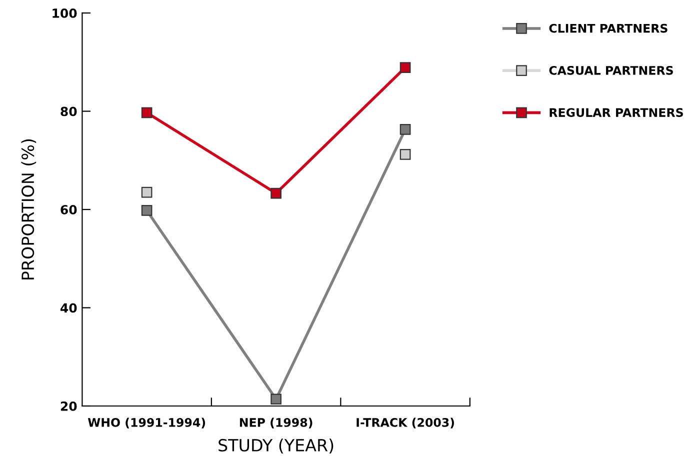  Describe the element at coordinates (64, 13) in the screenshot. I see `y-tick-label: 100` at that location.